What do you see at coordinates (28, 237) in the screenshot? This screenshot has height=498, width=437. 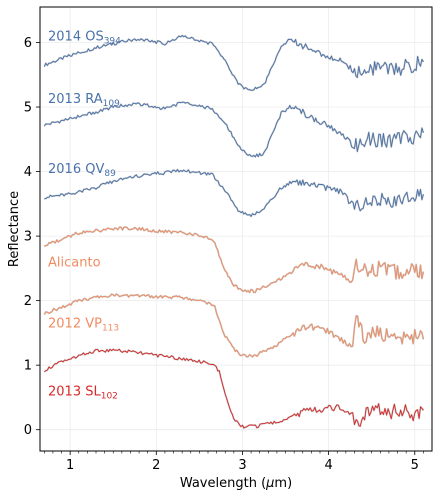 I see `y-tick-label: 3` at bounding box center [28, 237].